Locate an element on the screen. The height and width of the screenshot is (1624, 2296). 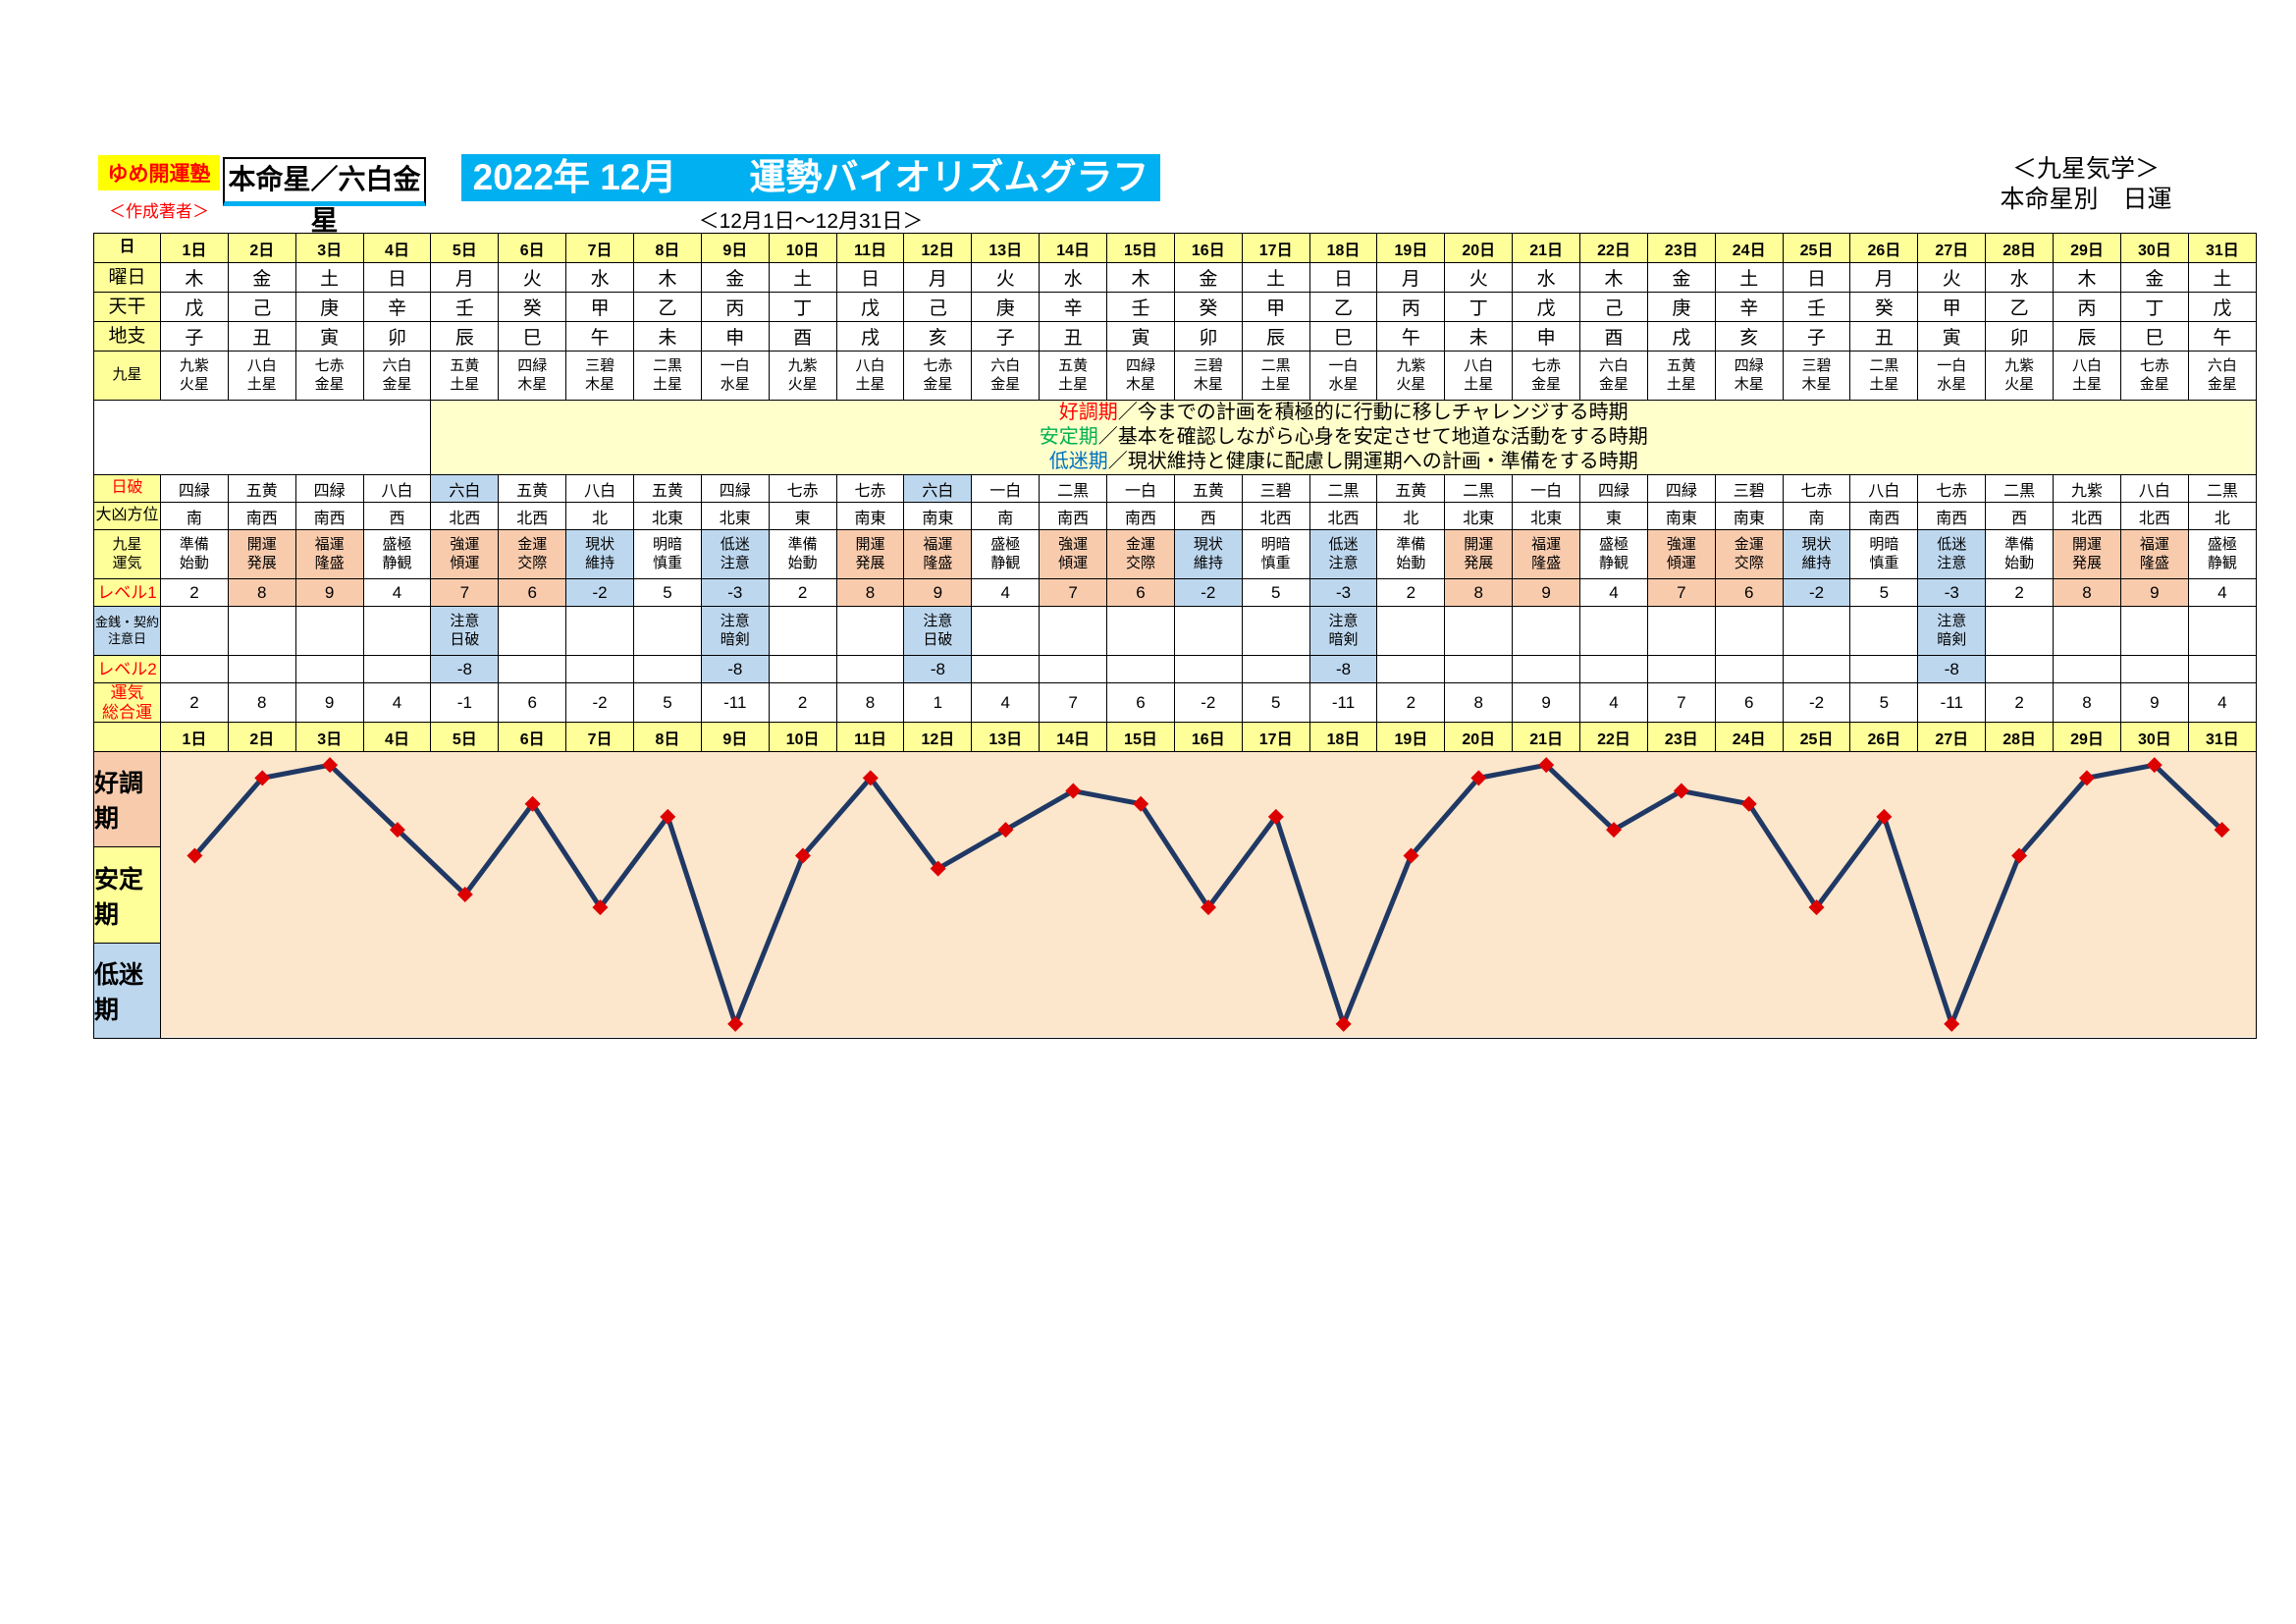
caution-cell: 注意 暗剣 is located at coordinates (1343, 631).